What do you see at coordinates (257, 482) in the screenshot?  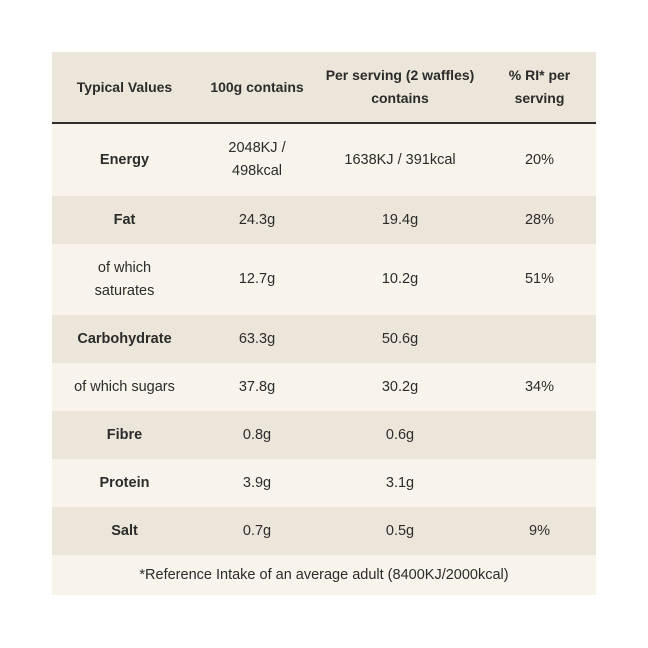 I see `row-per100: 3.9g` at bounding box center [257, 482].